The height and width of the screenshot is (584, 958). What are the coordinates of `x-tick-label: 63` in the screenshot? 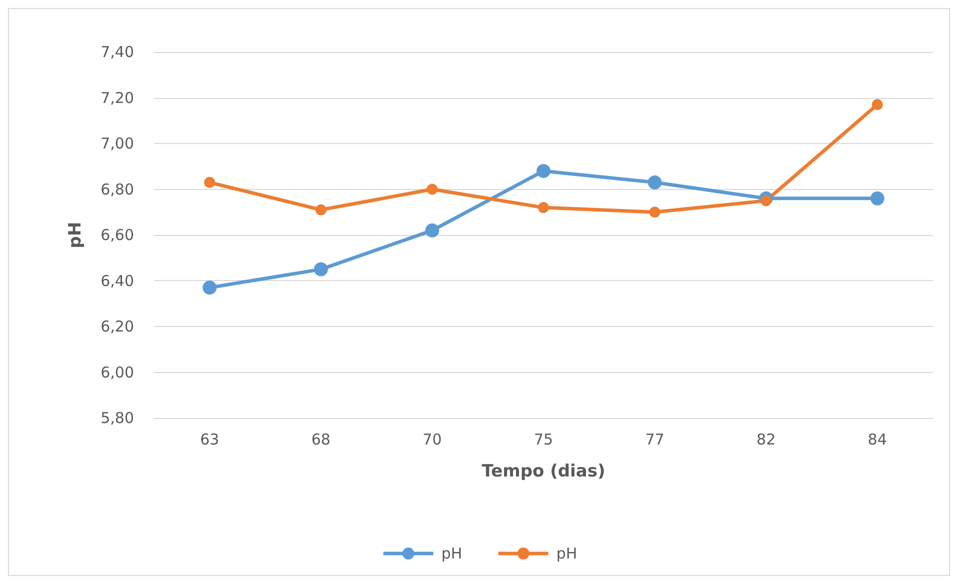 It's located at (210, 439).